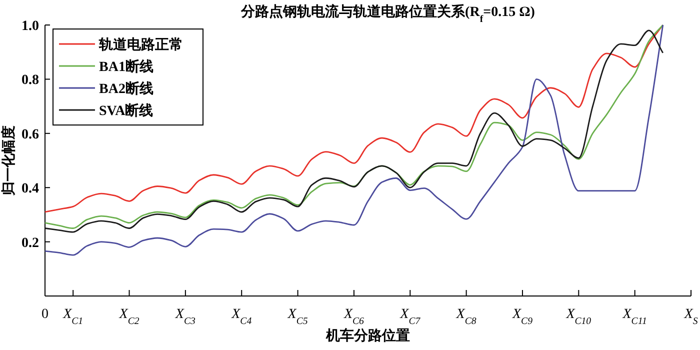 The height and width of the screenshot is (350, 700). I want to click on x-tick-label: X$_{C4}$, so click(241, 316).